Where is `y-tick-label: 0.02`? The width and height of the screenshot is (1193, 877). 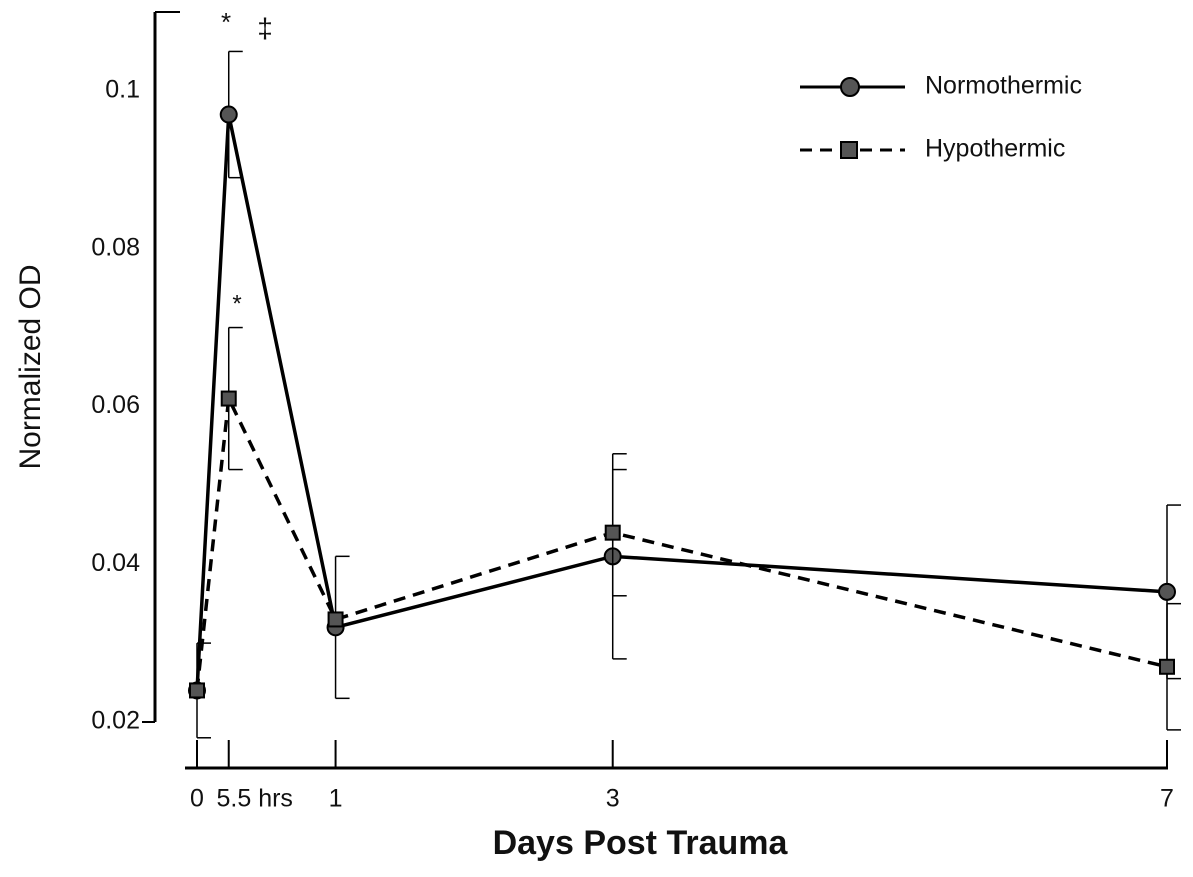 y-tick-label: 0.02 is located at coordinates (115, 721).